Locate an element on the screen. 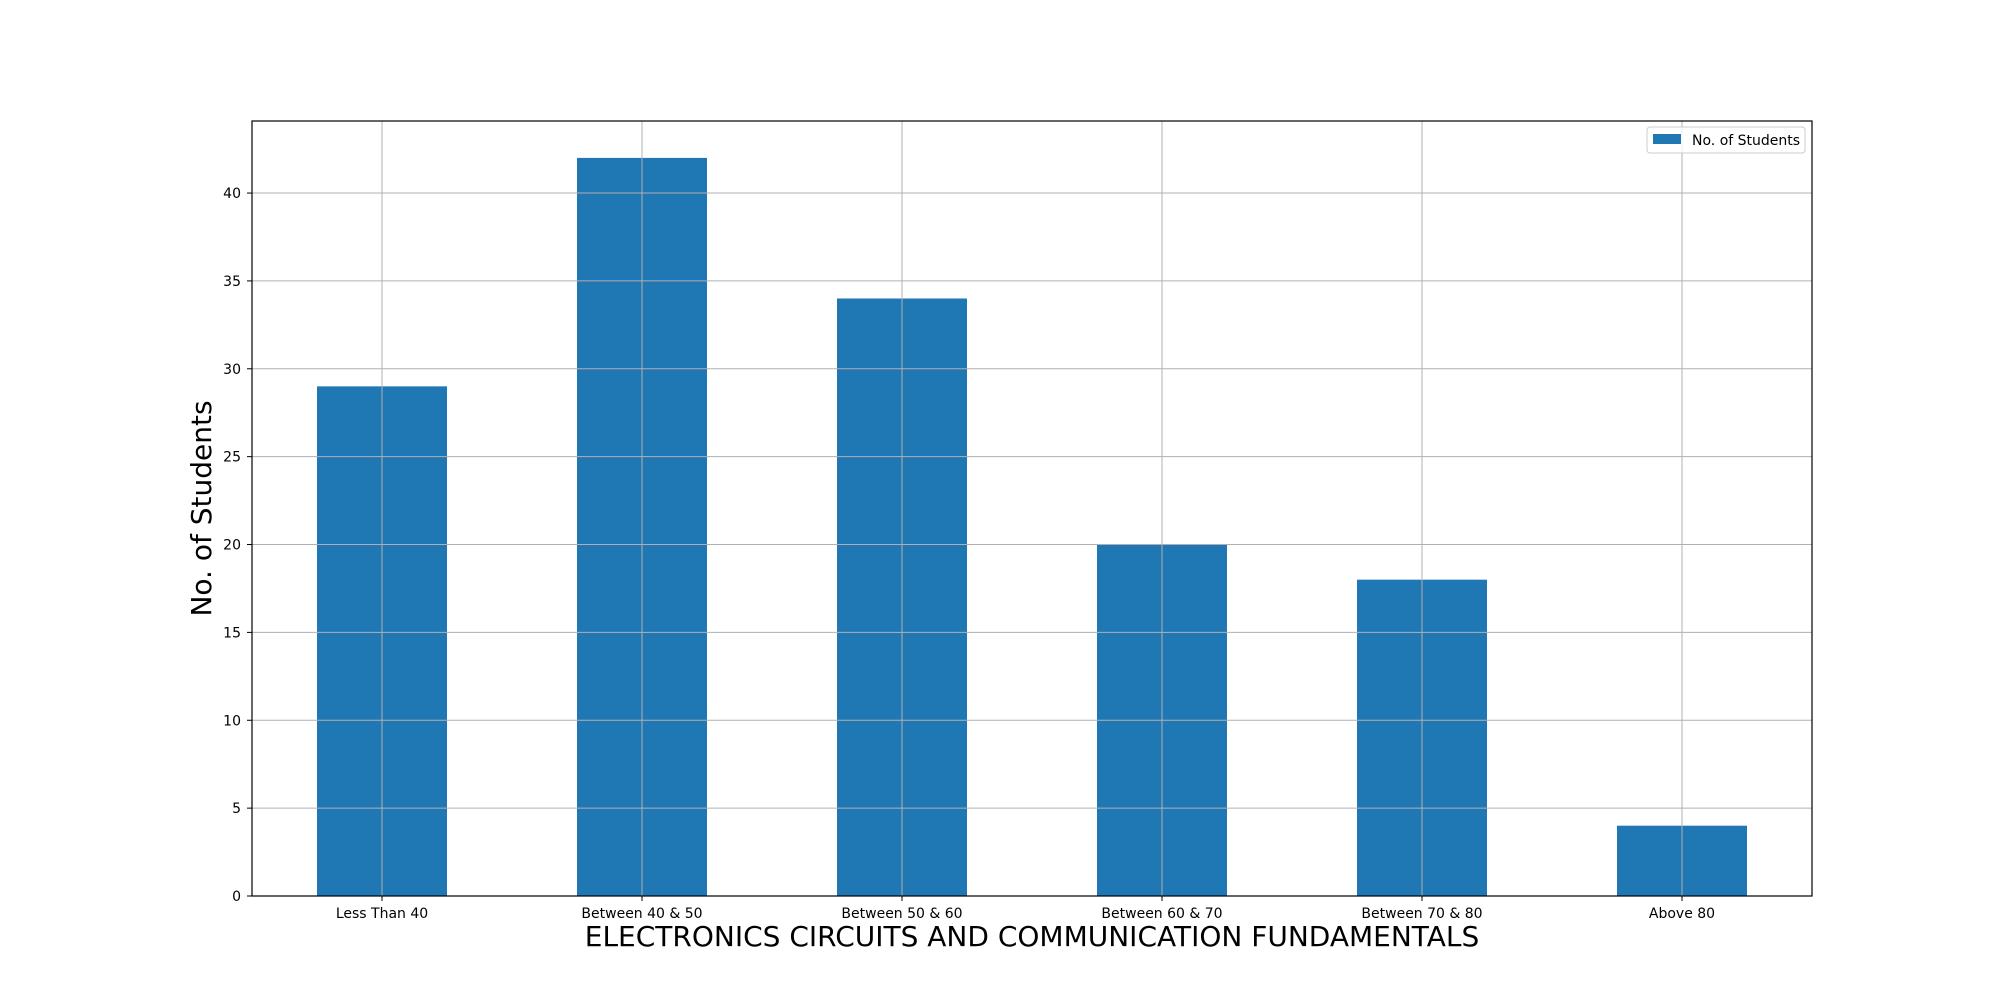  x-tick-label: Between 40 & 50 is located at coordinates (641, 914).